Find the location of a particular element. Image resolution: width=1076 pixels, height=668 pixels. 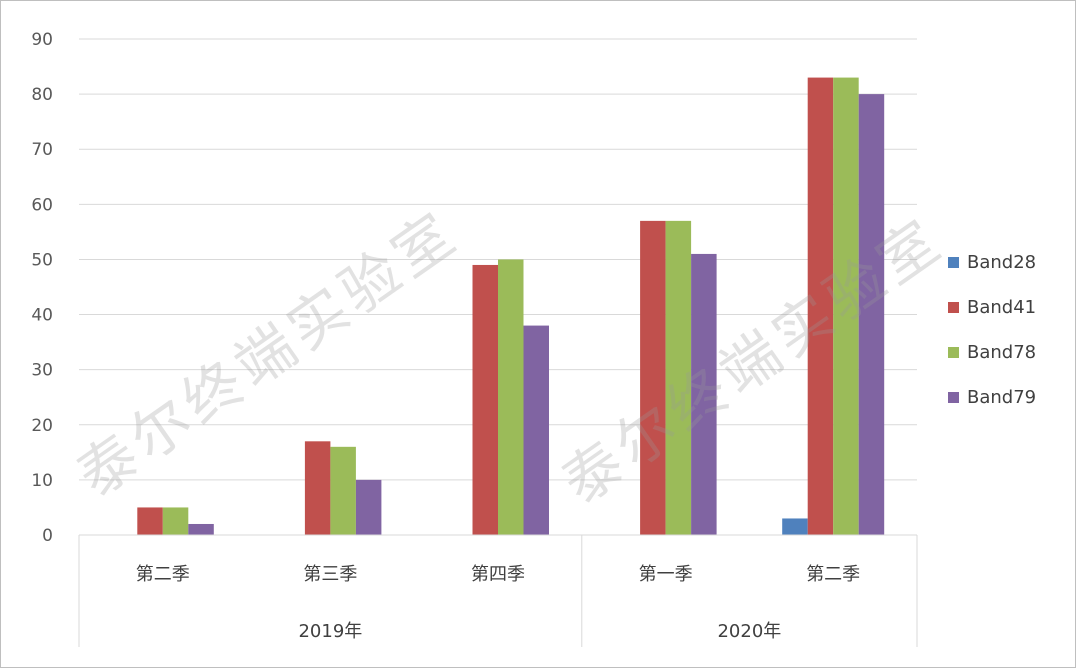

y-tick-label: 80 is located at coordinates (42, 95).